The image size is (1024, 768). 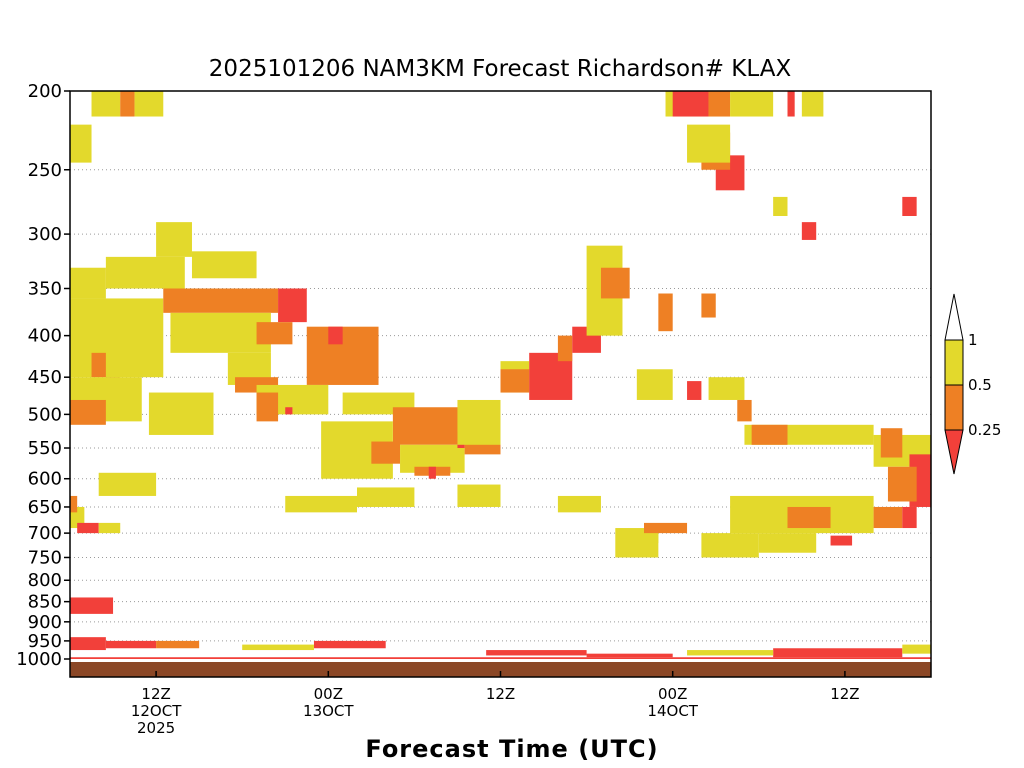 What do you see at coordinates (45, 234) in the screenshot?
I see `y-tick-label: 300` at bounding box center [45, 234].